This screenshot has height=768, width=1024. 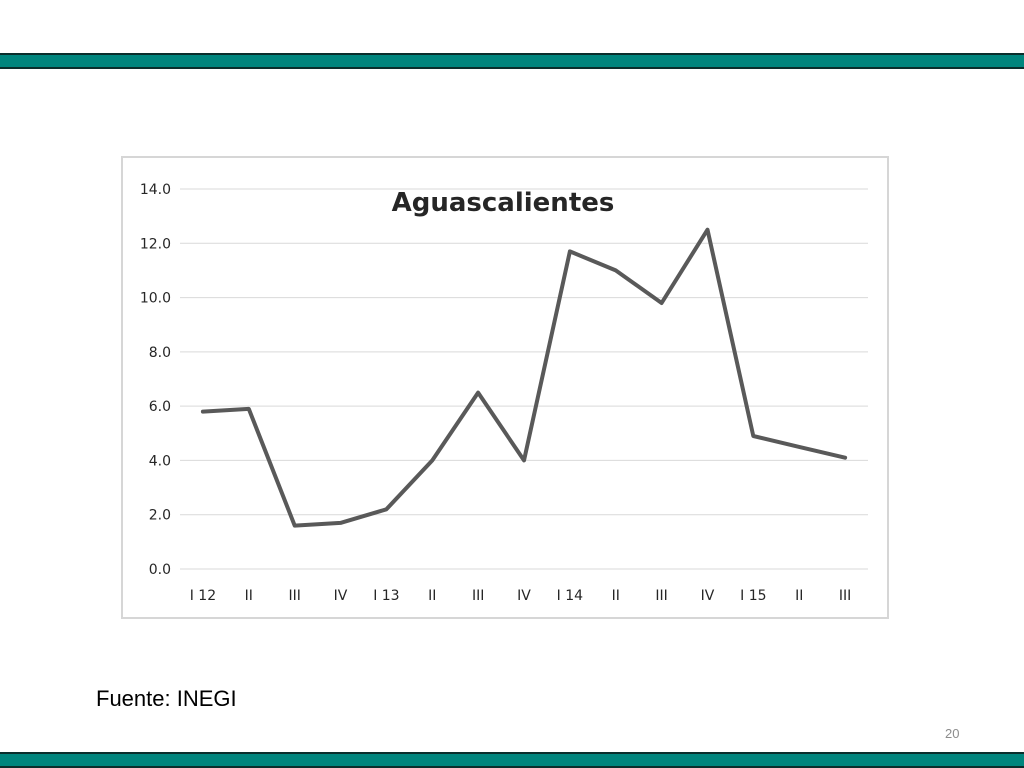 I want to click on y-tick-label: 10.0, so click(x=155, y=299).